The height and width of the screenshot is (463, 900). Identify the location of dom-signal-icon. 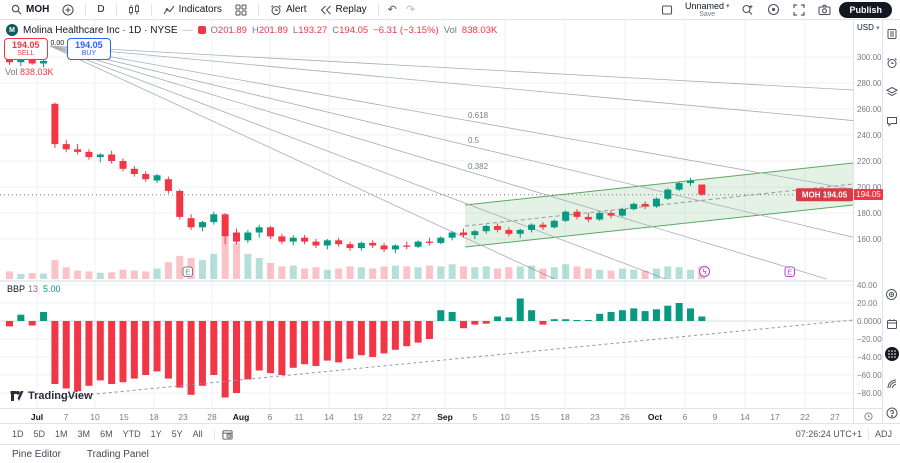
(892, 384).